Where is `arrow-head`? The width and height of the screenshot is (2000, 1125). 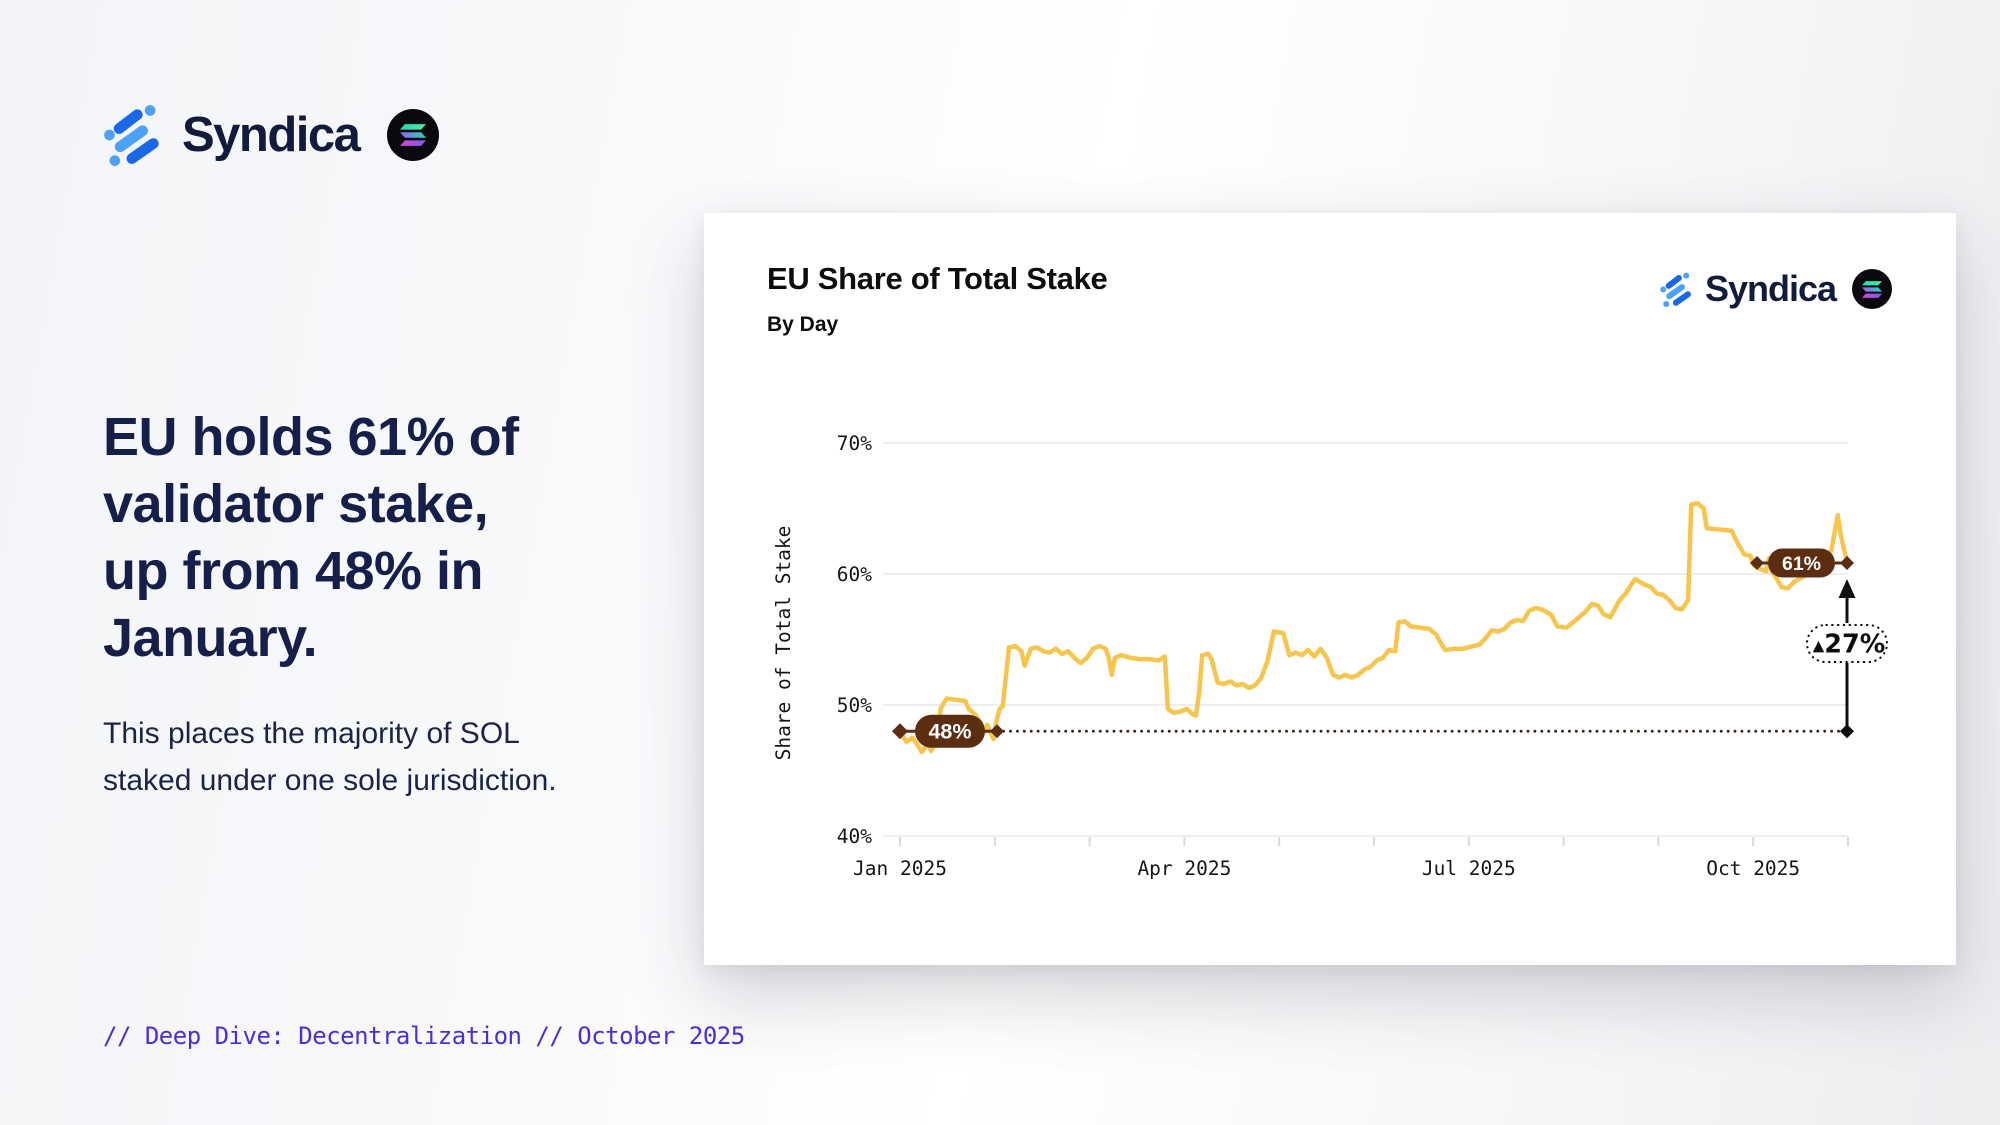 arrow-head is located at coordinates (1847, 588).